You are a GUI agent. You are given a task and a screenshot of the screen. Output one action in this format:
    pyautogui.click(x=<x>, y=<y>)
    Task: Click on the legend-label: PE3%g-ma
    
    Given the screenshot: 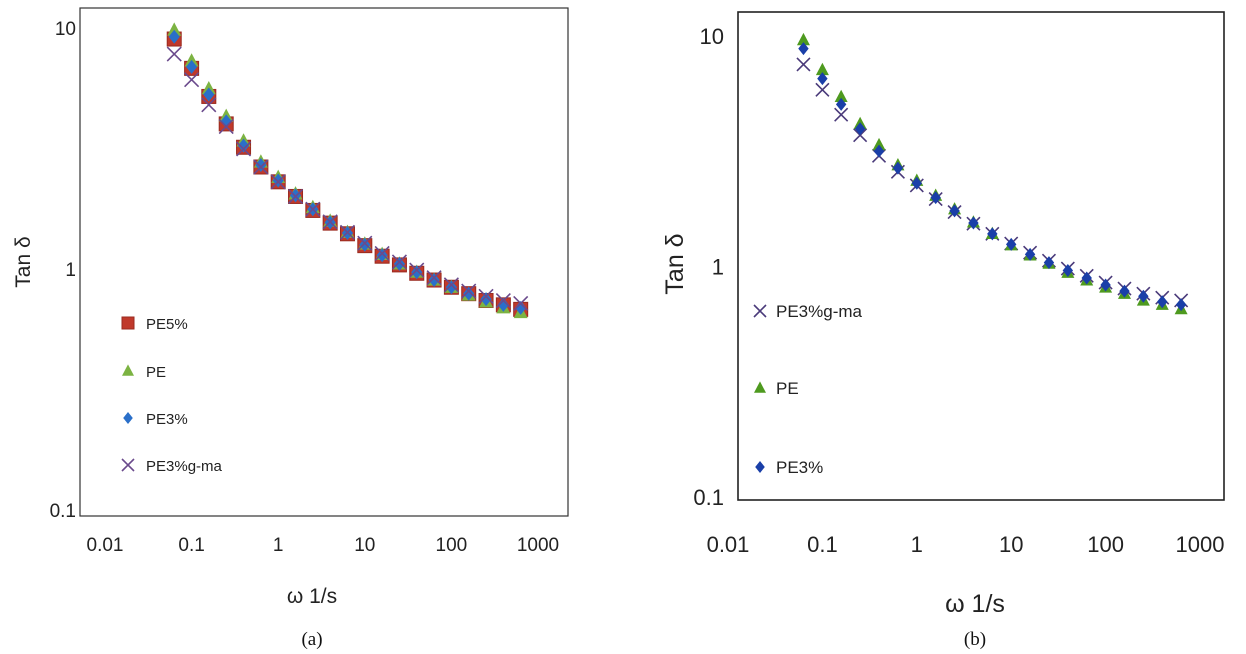 What is the action you would take?
    pyautogui.click(x=184, y=466)
    